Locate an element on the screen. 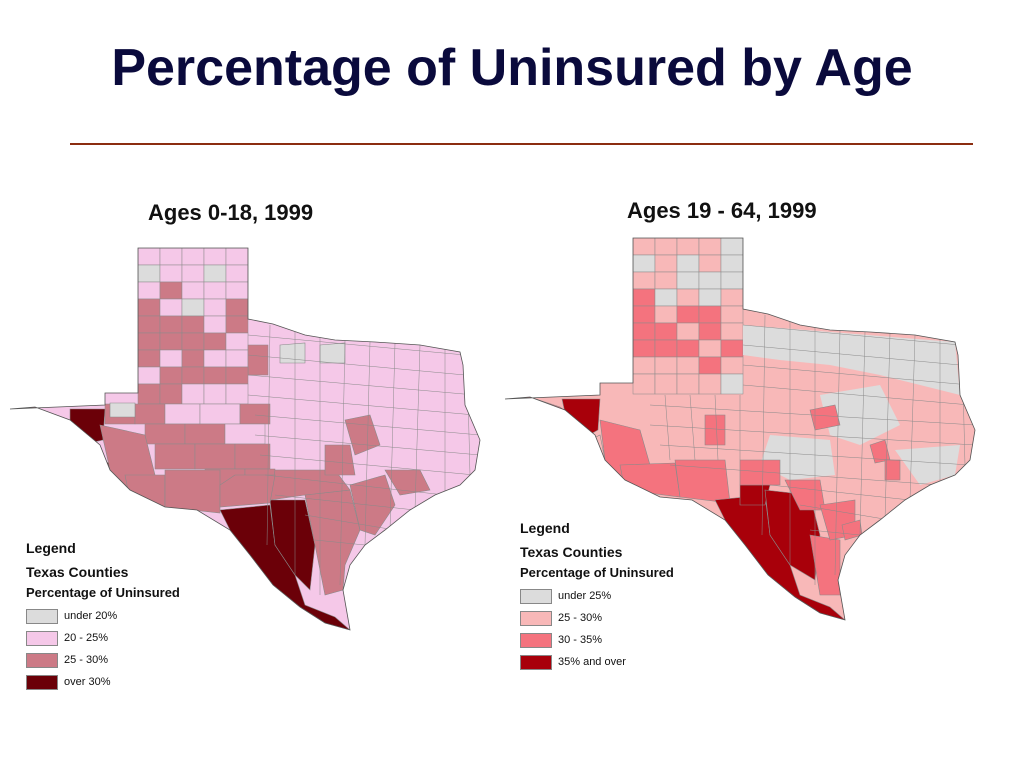 The image size is (1024, 768). map-title-ages-0-18: Ages 0-18, 1999 is located at coordinates (231, 212).